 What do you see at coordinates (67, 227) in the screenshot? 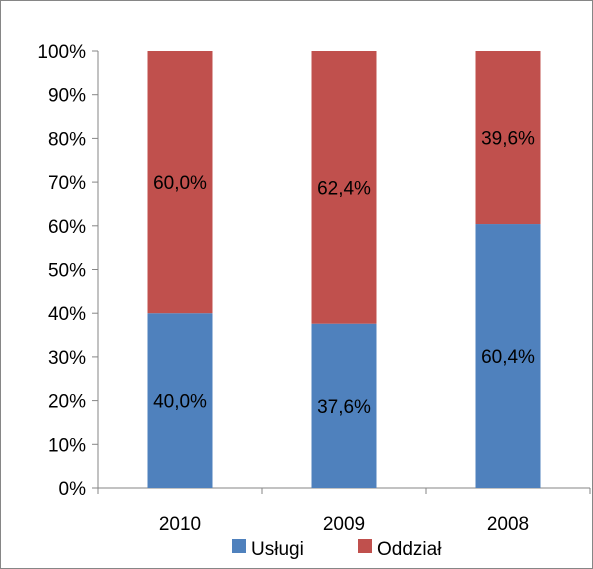
I see `y-tick-label: 60%` at bounding box center [67, 227].